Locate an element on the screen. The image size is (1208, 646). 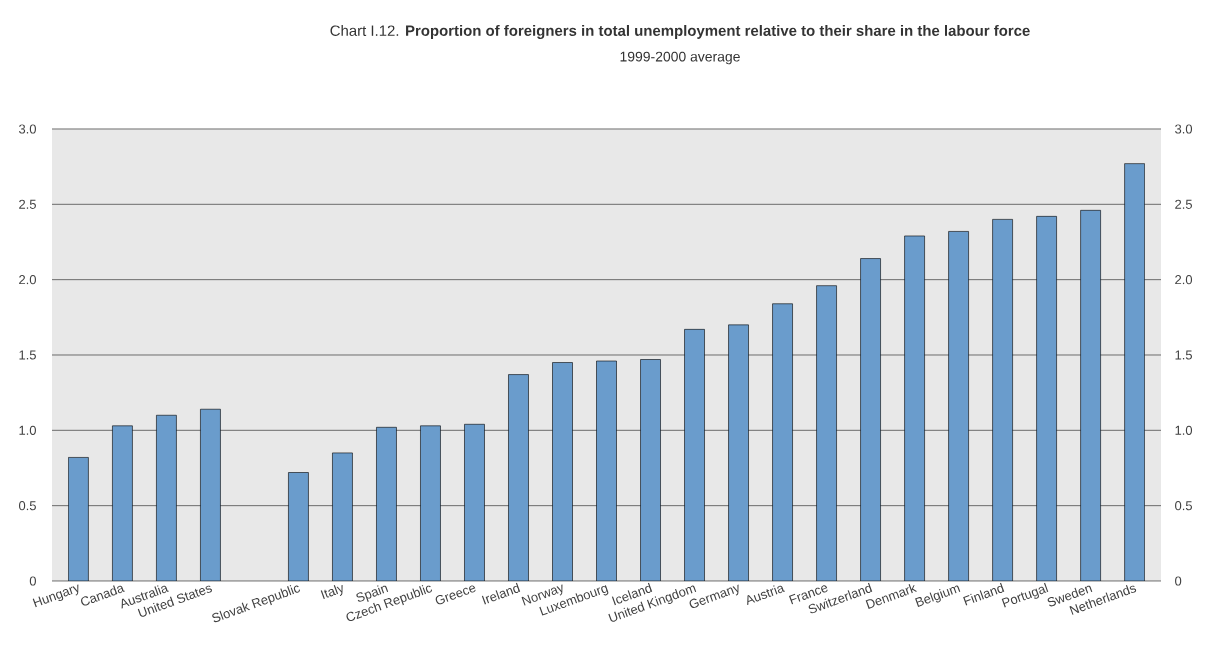
y2-tick-label: 1.5 is located at coordinates (1183, 355).